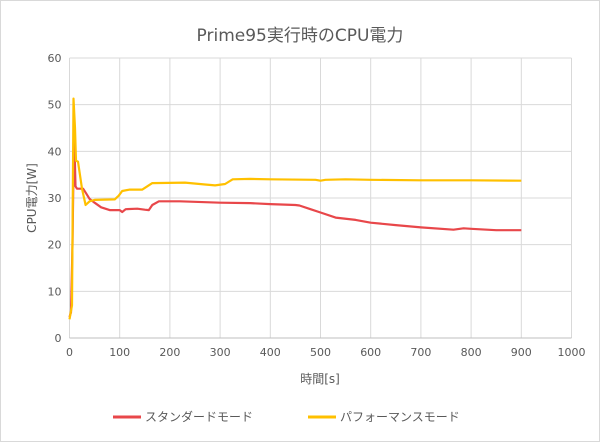 The height and width of the screenshot is (442, 600). Describe the element at coordinates (55, 245) in the screenshot. I see `y-tick-label: 20` at that location.